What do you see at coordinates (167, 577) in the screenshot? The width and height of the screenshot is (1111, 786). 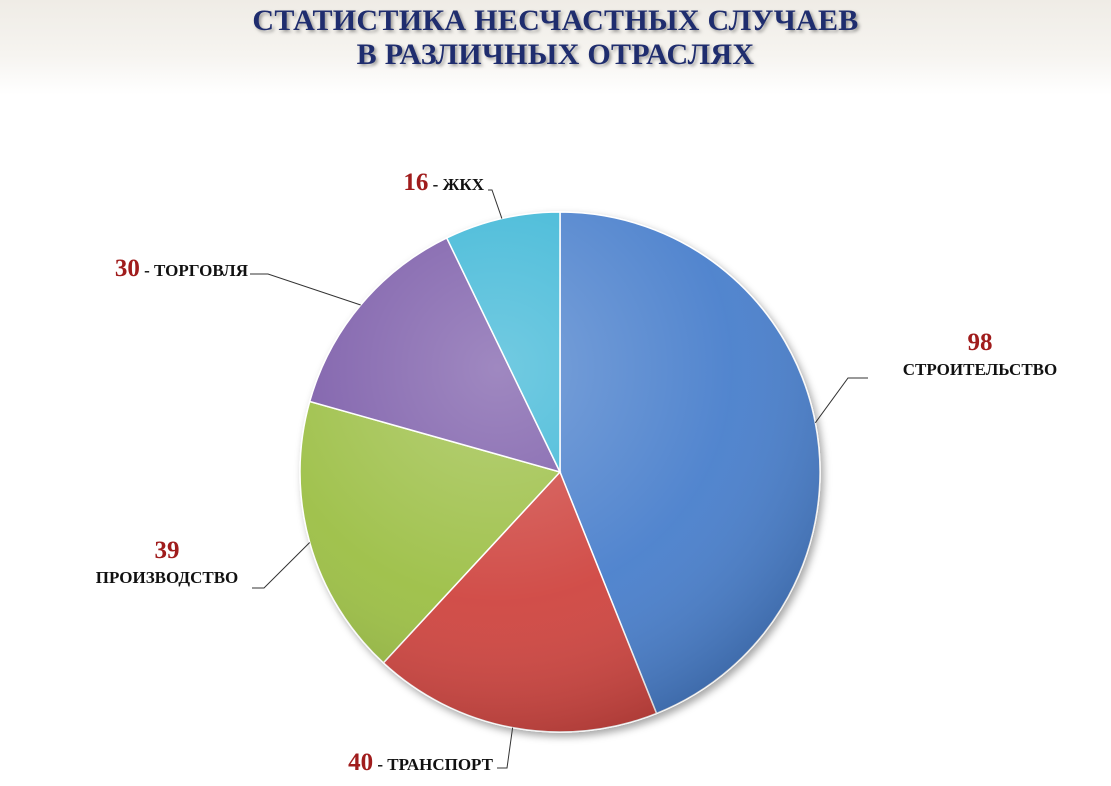 I see `data-label-category: ПРОИЗВОДСТВО` at bounding box center [167, 577].